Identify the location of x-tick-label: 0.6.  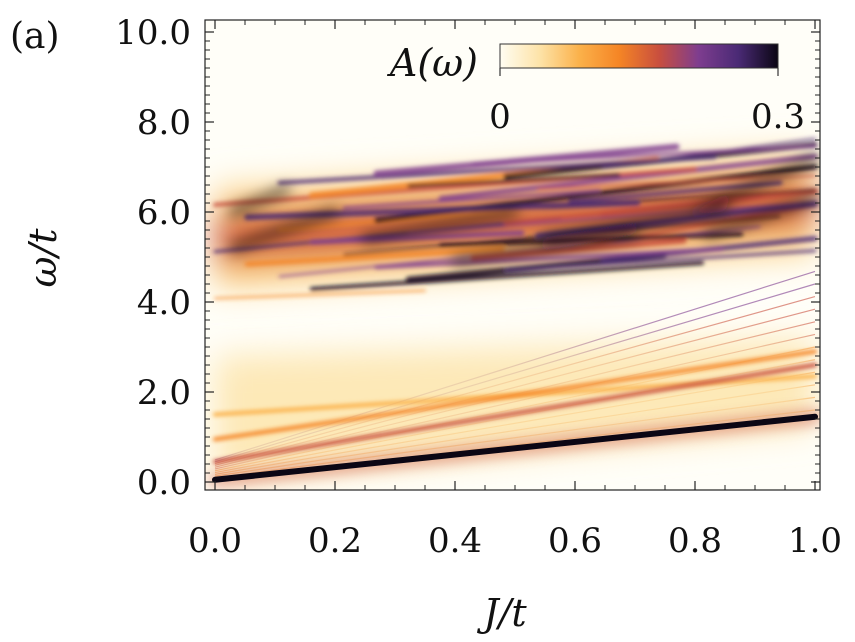
(575, 541).